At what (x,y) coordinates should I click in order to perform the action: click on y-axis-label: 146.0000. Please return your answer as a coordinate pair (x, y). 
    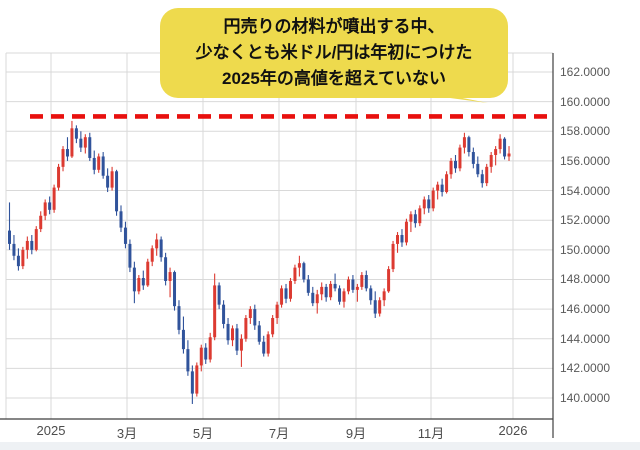
    Looking at the image, I should click on (585, 309).